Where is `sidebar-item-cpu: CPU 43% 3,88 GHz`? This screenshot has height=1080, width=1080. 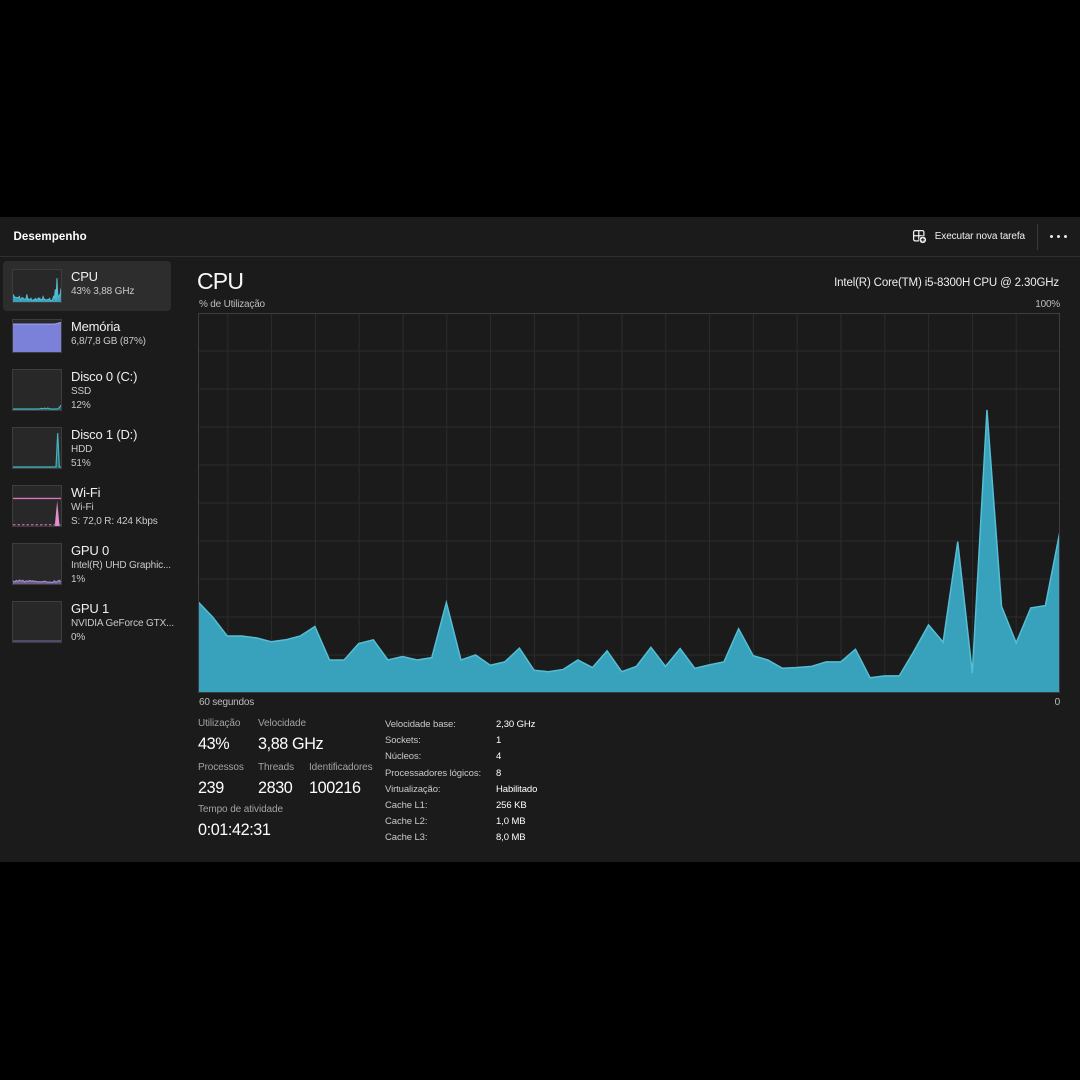
sidebar-item-cpu: CPU 43% 3,88 GHz is located at coordinates (90, 286).